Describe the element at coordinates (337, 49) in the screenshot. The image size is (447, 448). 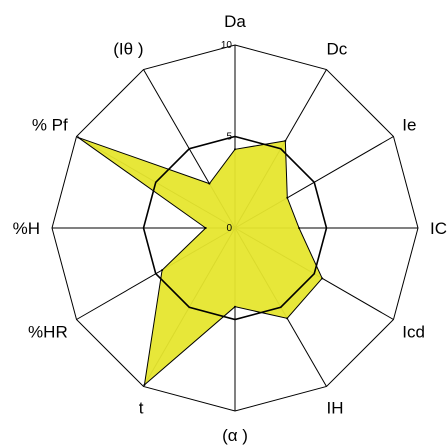
I see `axis-label-1: Dc` at that location.